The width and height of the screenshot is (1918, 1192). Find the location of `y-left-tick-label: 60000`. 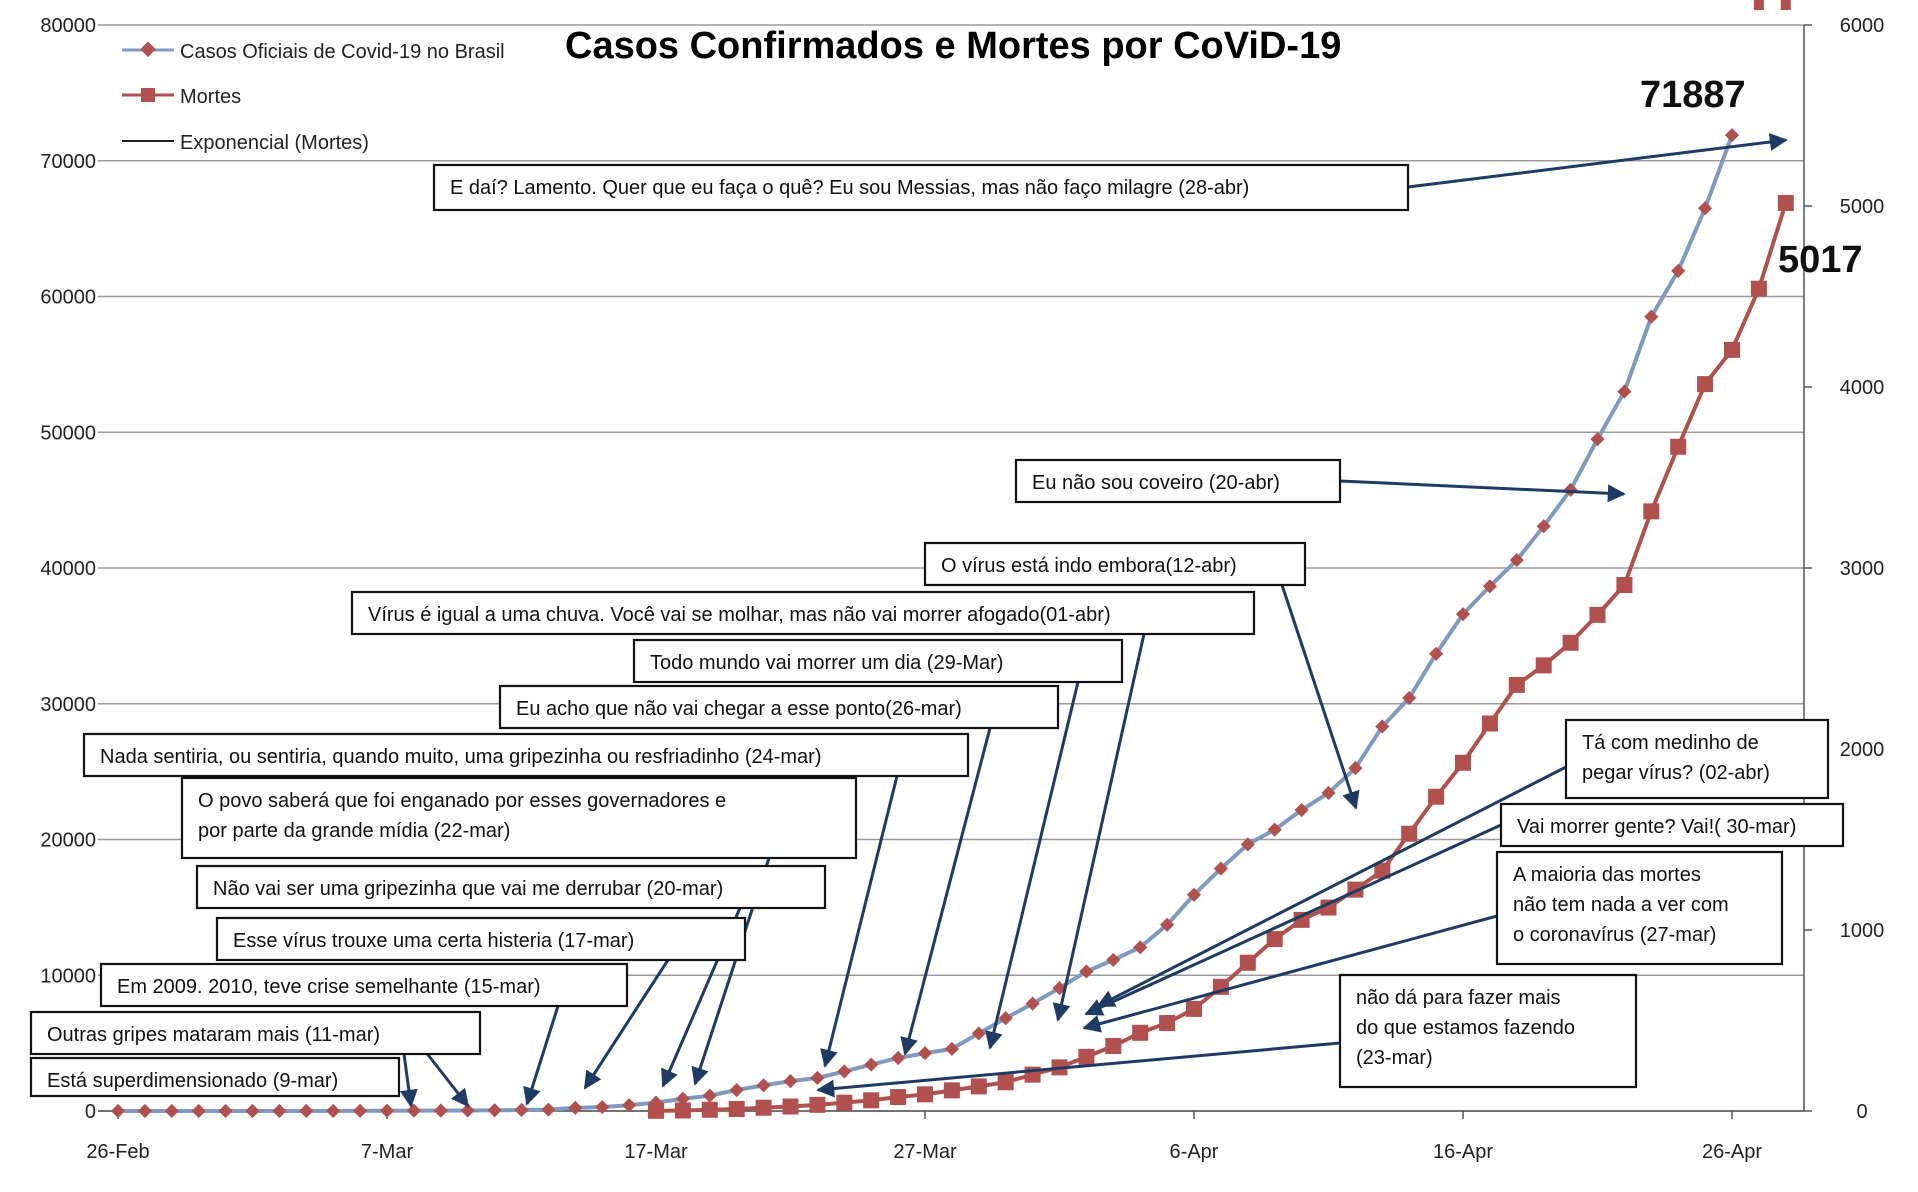

y-left-tick-label: 60000 is located at coordinates (68, 298).